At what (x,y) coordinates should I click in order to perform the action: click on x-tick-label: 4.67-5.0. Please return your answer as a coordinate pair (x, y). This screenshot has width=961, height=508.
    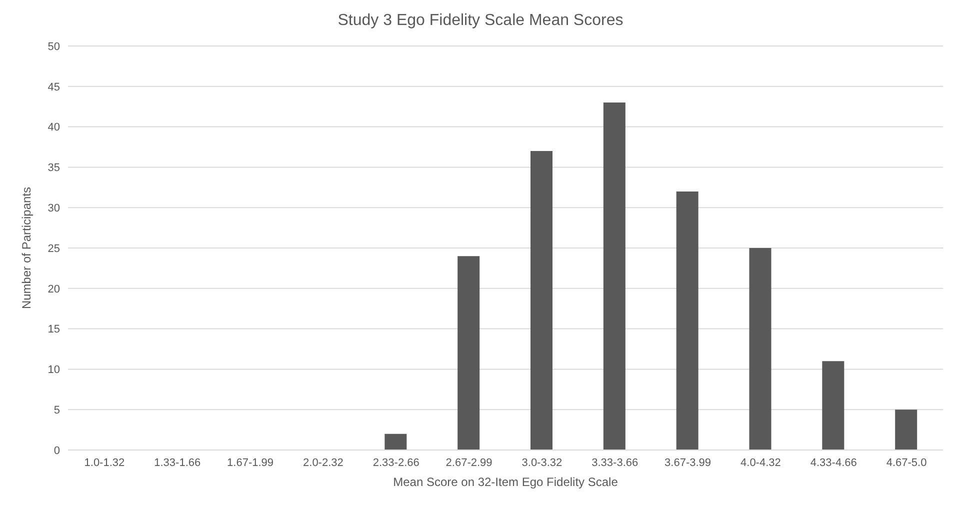
    Looking at the image, I should click on (906, 462).